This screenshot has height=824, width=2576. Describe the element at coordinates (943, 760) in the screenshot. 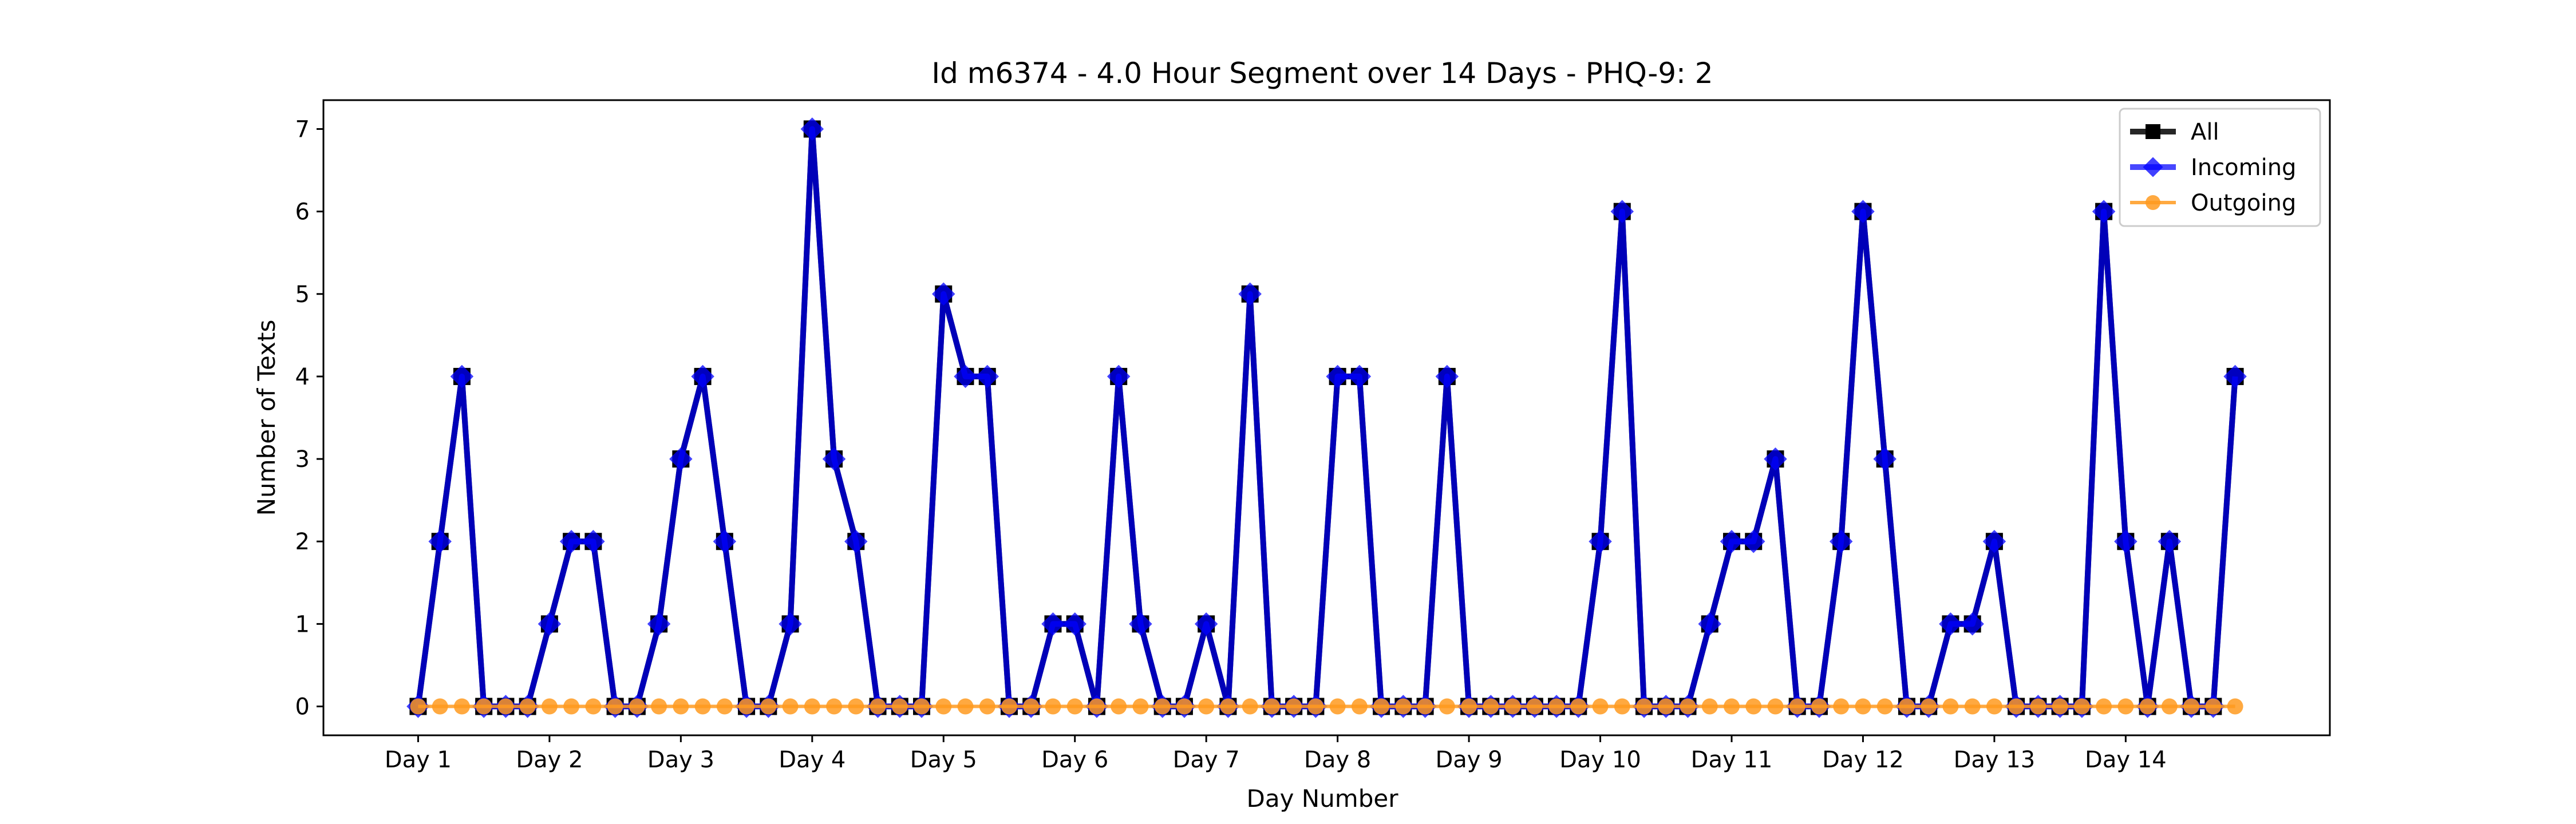

I see `x-tick-label: Day 5` at that location.